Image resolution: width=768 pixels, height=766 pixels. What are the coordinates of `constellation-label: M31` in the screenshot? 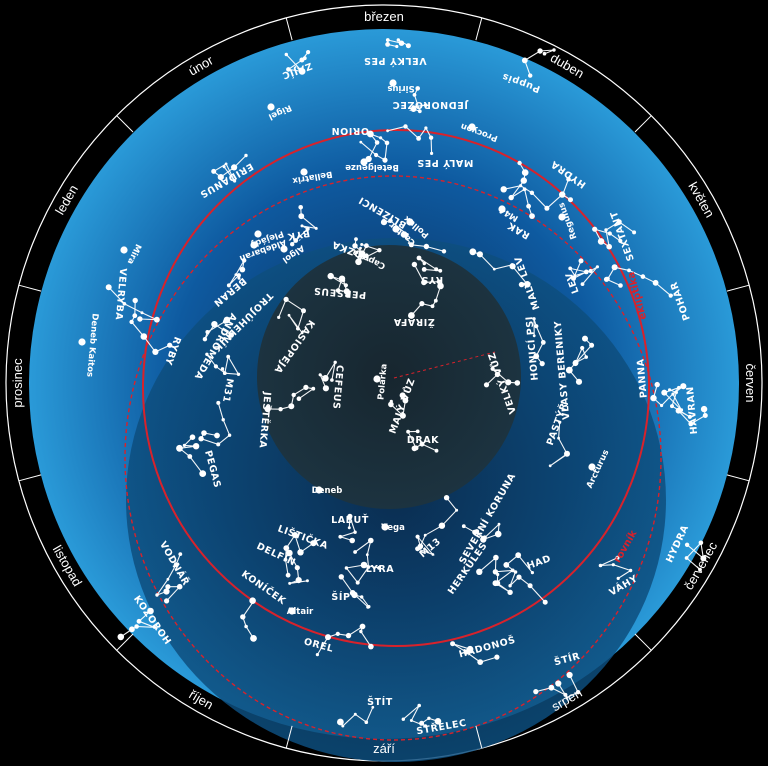 It's located at (227, 390).